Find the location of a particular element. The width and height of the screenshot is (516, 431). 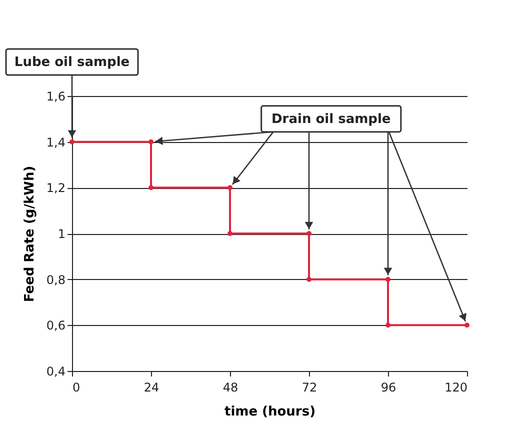

x-tick-label: 0 is located at coordinates (76, 387).